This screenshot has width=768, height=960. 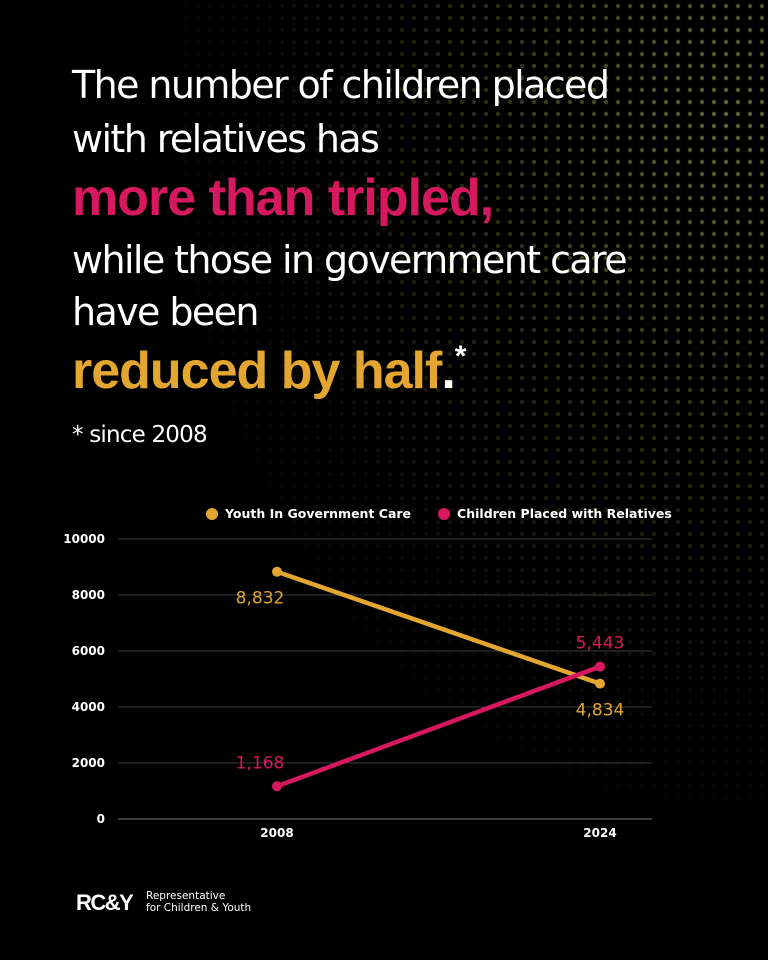 What do you see at coordinates (165, 312) in the screenshot?
I see `headline-line: have been` at bounding box center [165, 312].